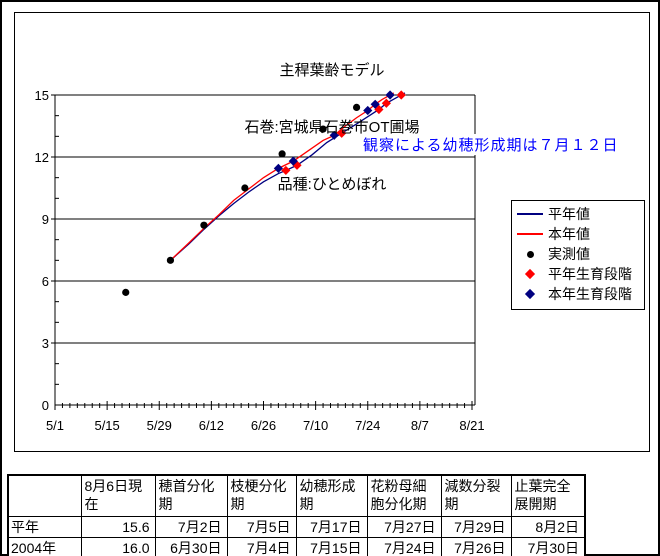 The height and width of the screenshot is (556, 660). I want to click on legend-item-label: 平年値, so click(569, 214).